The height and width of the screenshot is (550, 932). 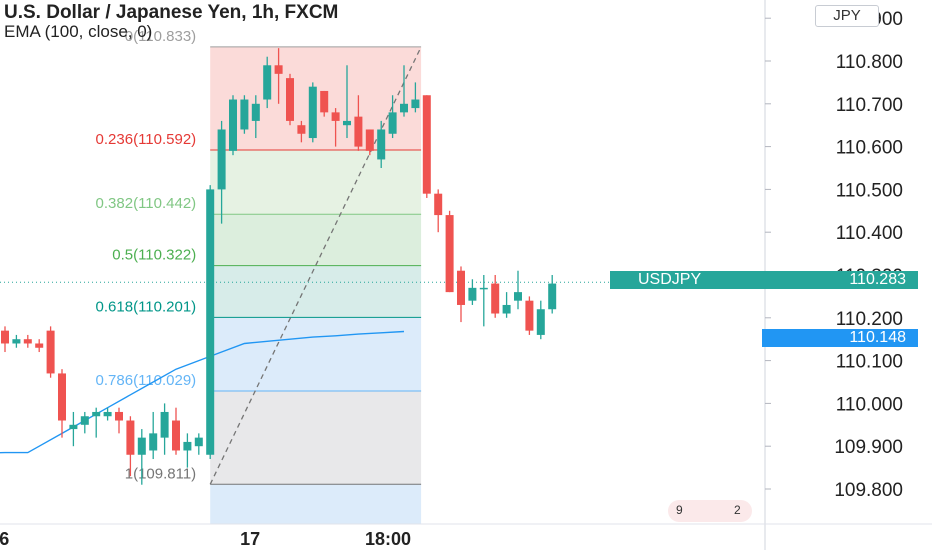 What do you see at coordinates (869, 404) in the screenshot?
I see `y-tick-label: 110.000` at bounding box center [869, 404].